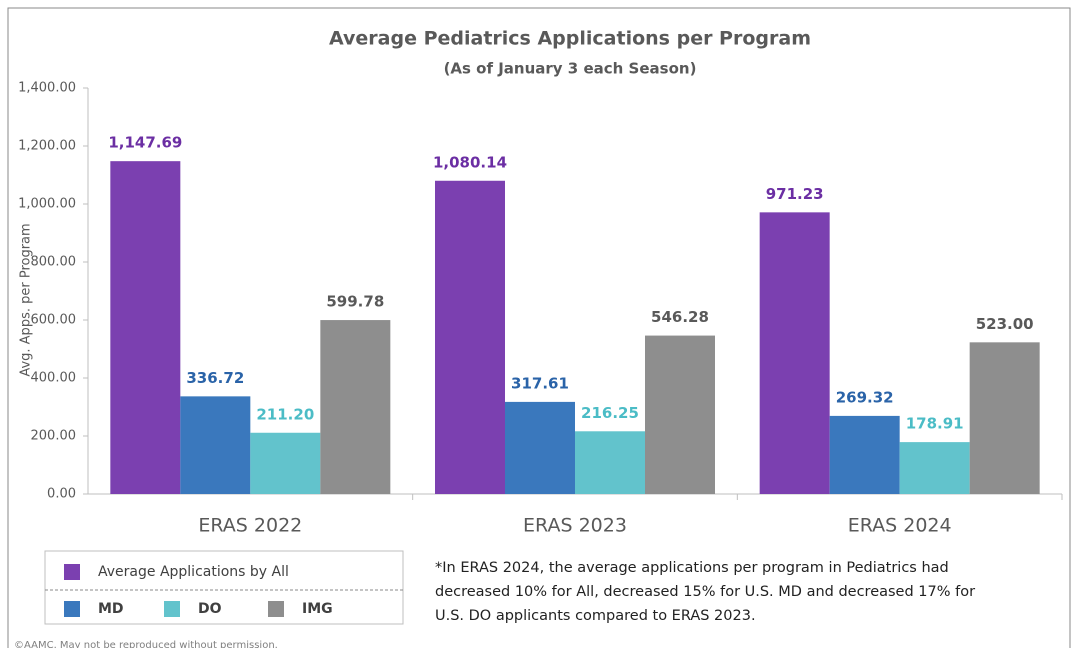  Describe the element at coordinates (317, 609) in the screenshot. I see `legend-label: IMG` at that location.